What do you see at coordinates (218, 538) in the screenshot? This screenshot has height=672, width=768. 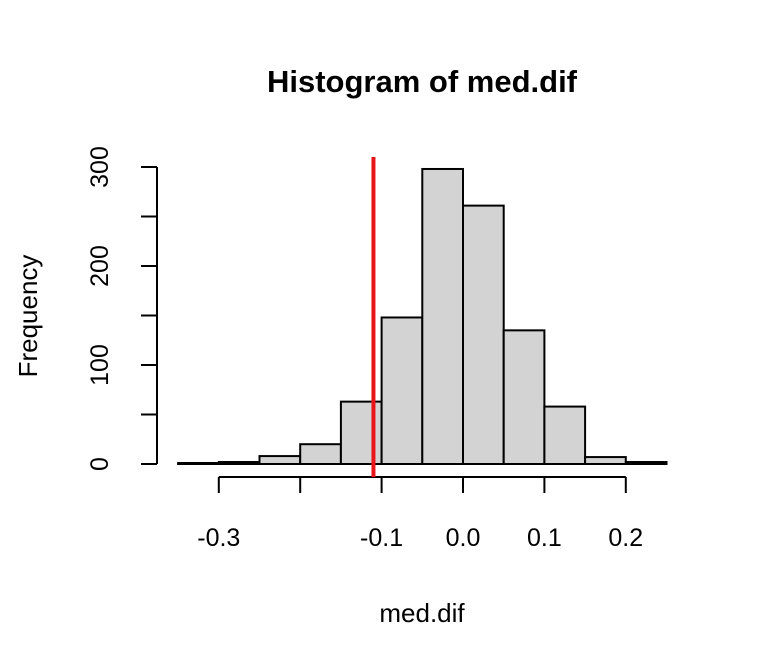 I see `x-tick-label: -0.3` at bounding box center [218, 538].